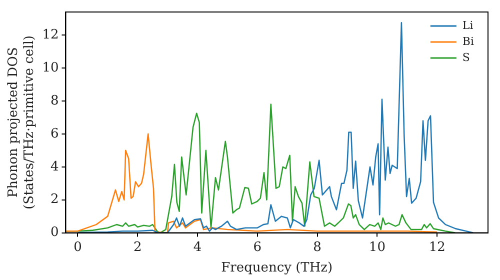  Describe the element at coordinates (54, 100) in the screenshot. I see `y-tick-label: 8` at that location.